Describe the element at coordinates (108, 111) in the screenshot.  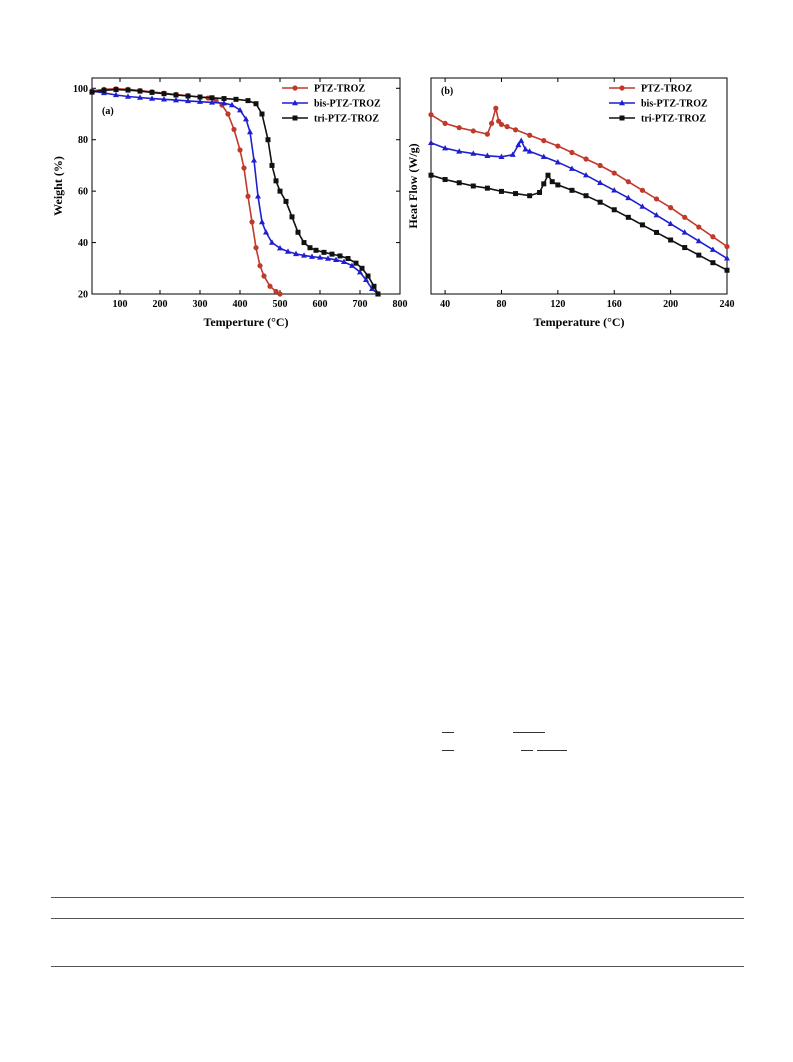
I see `panel-label: (a)` at that location.